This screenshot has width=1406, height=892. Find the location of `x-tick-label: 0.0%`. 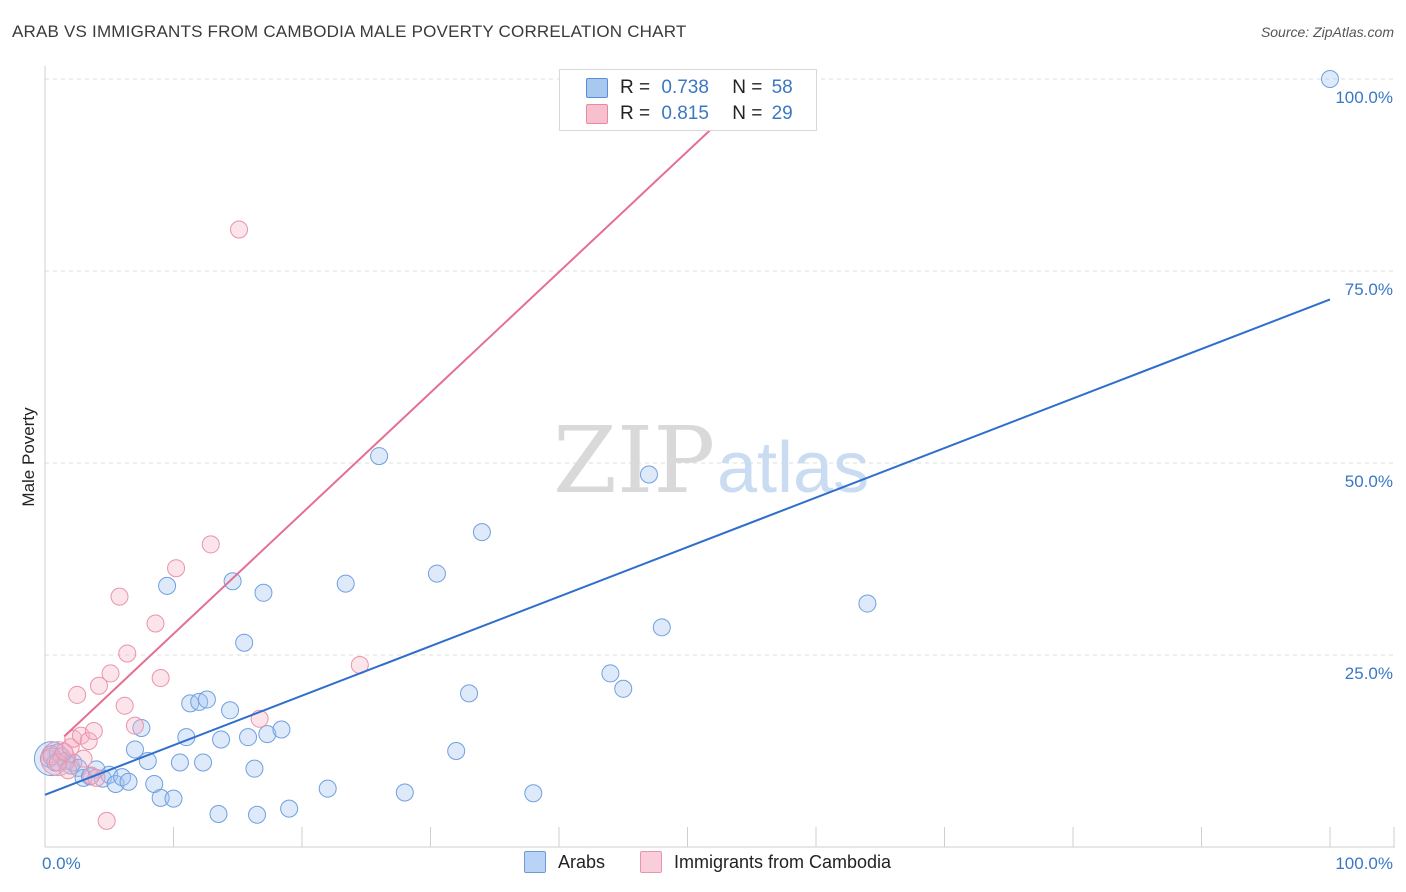

x-tick-label: 0.0% is located at coordinates (61, 863).